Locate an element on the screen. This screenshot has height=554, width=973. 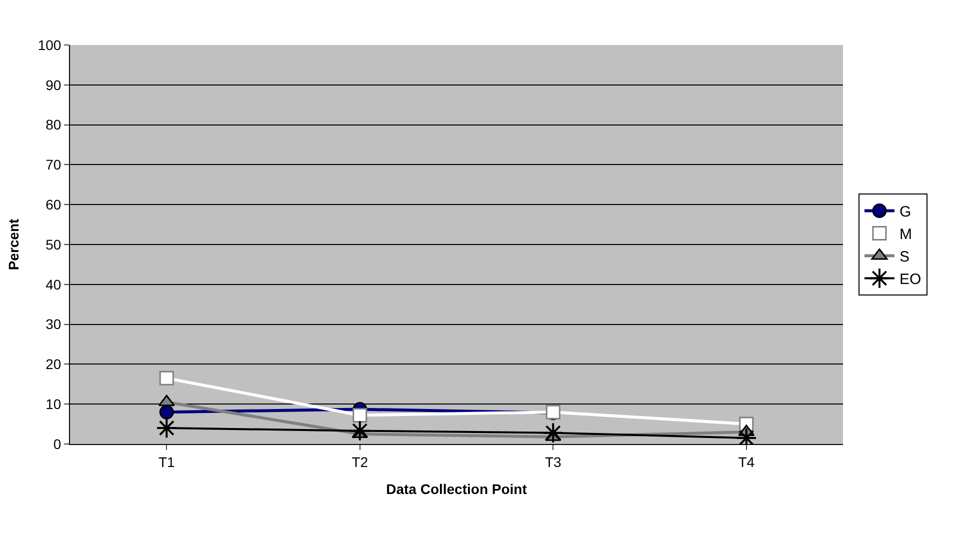
y-tick-label: 80 is located at coordinates (54, 124).